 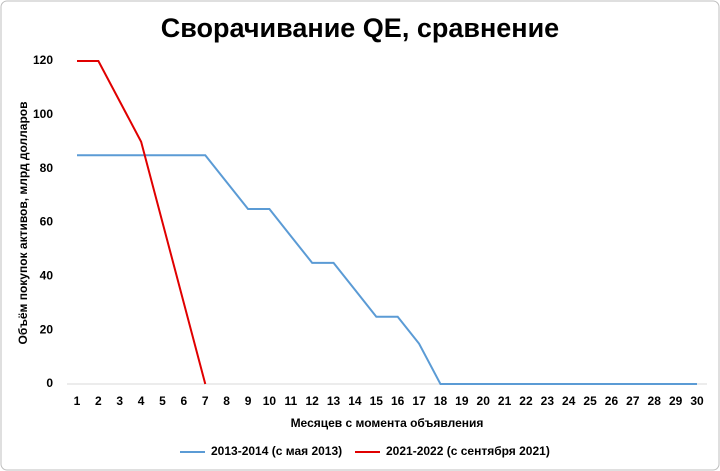 What do you see at coordinates (47, 168) in the screenshot?
I see `y-tick-label: 80` at bounding box center [47, 168].